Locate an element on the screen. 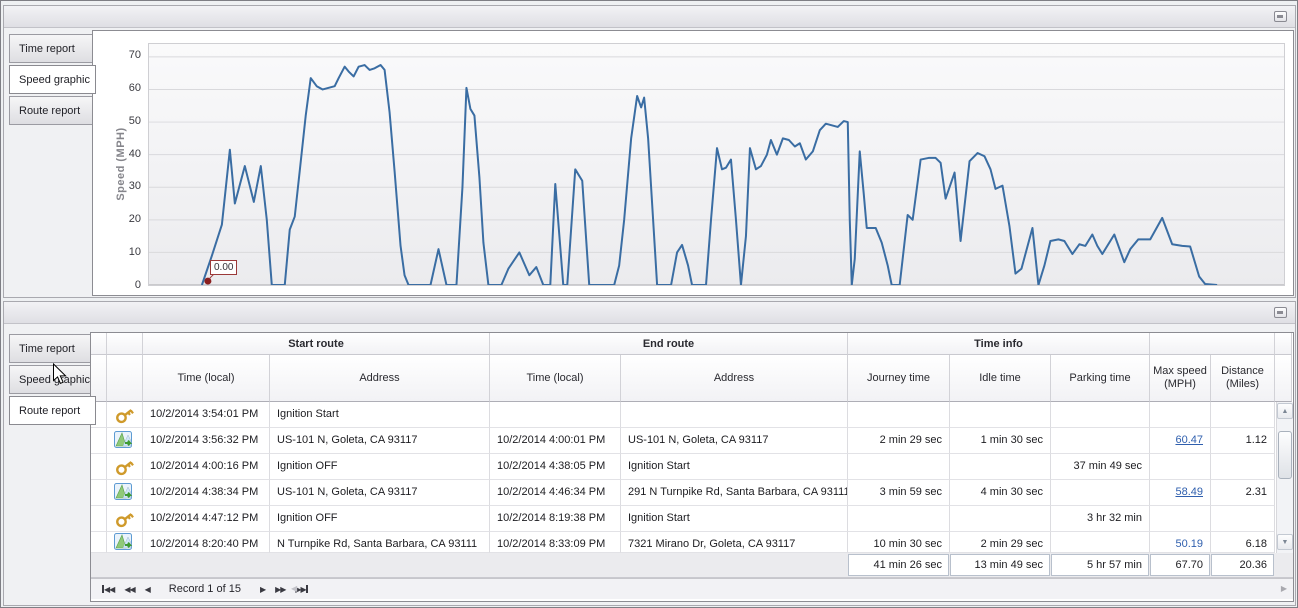 The width and height of the screenshot is (1298, 608). header-distance: Distance (Miles) is located at coordinates (1243, 378).